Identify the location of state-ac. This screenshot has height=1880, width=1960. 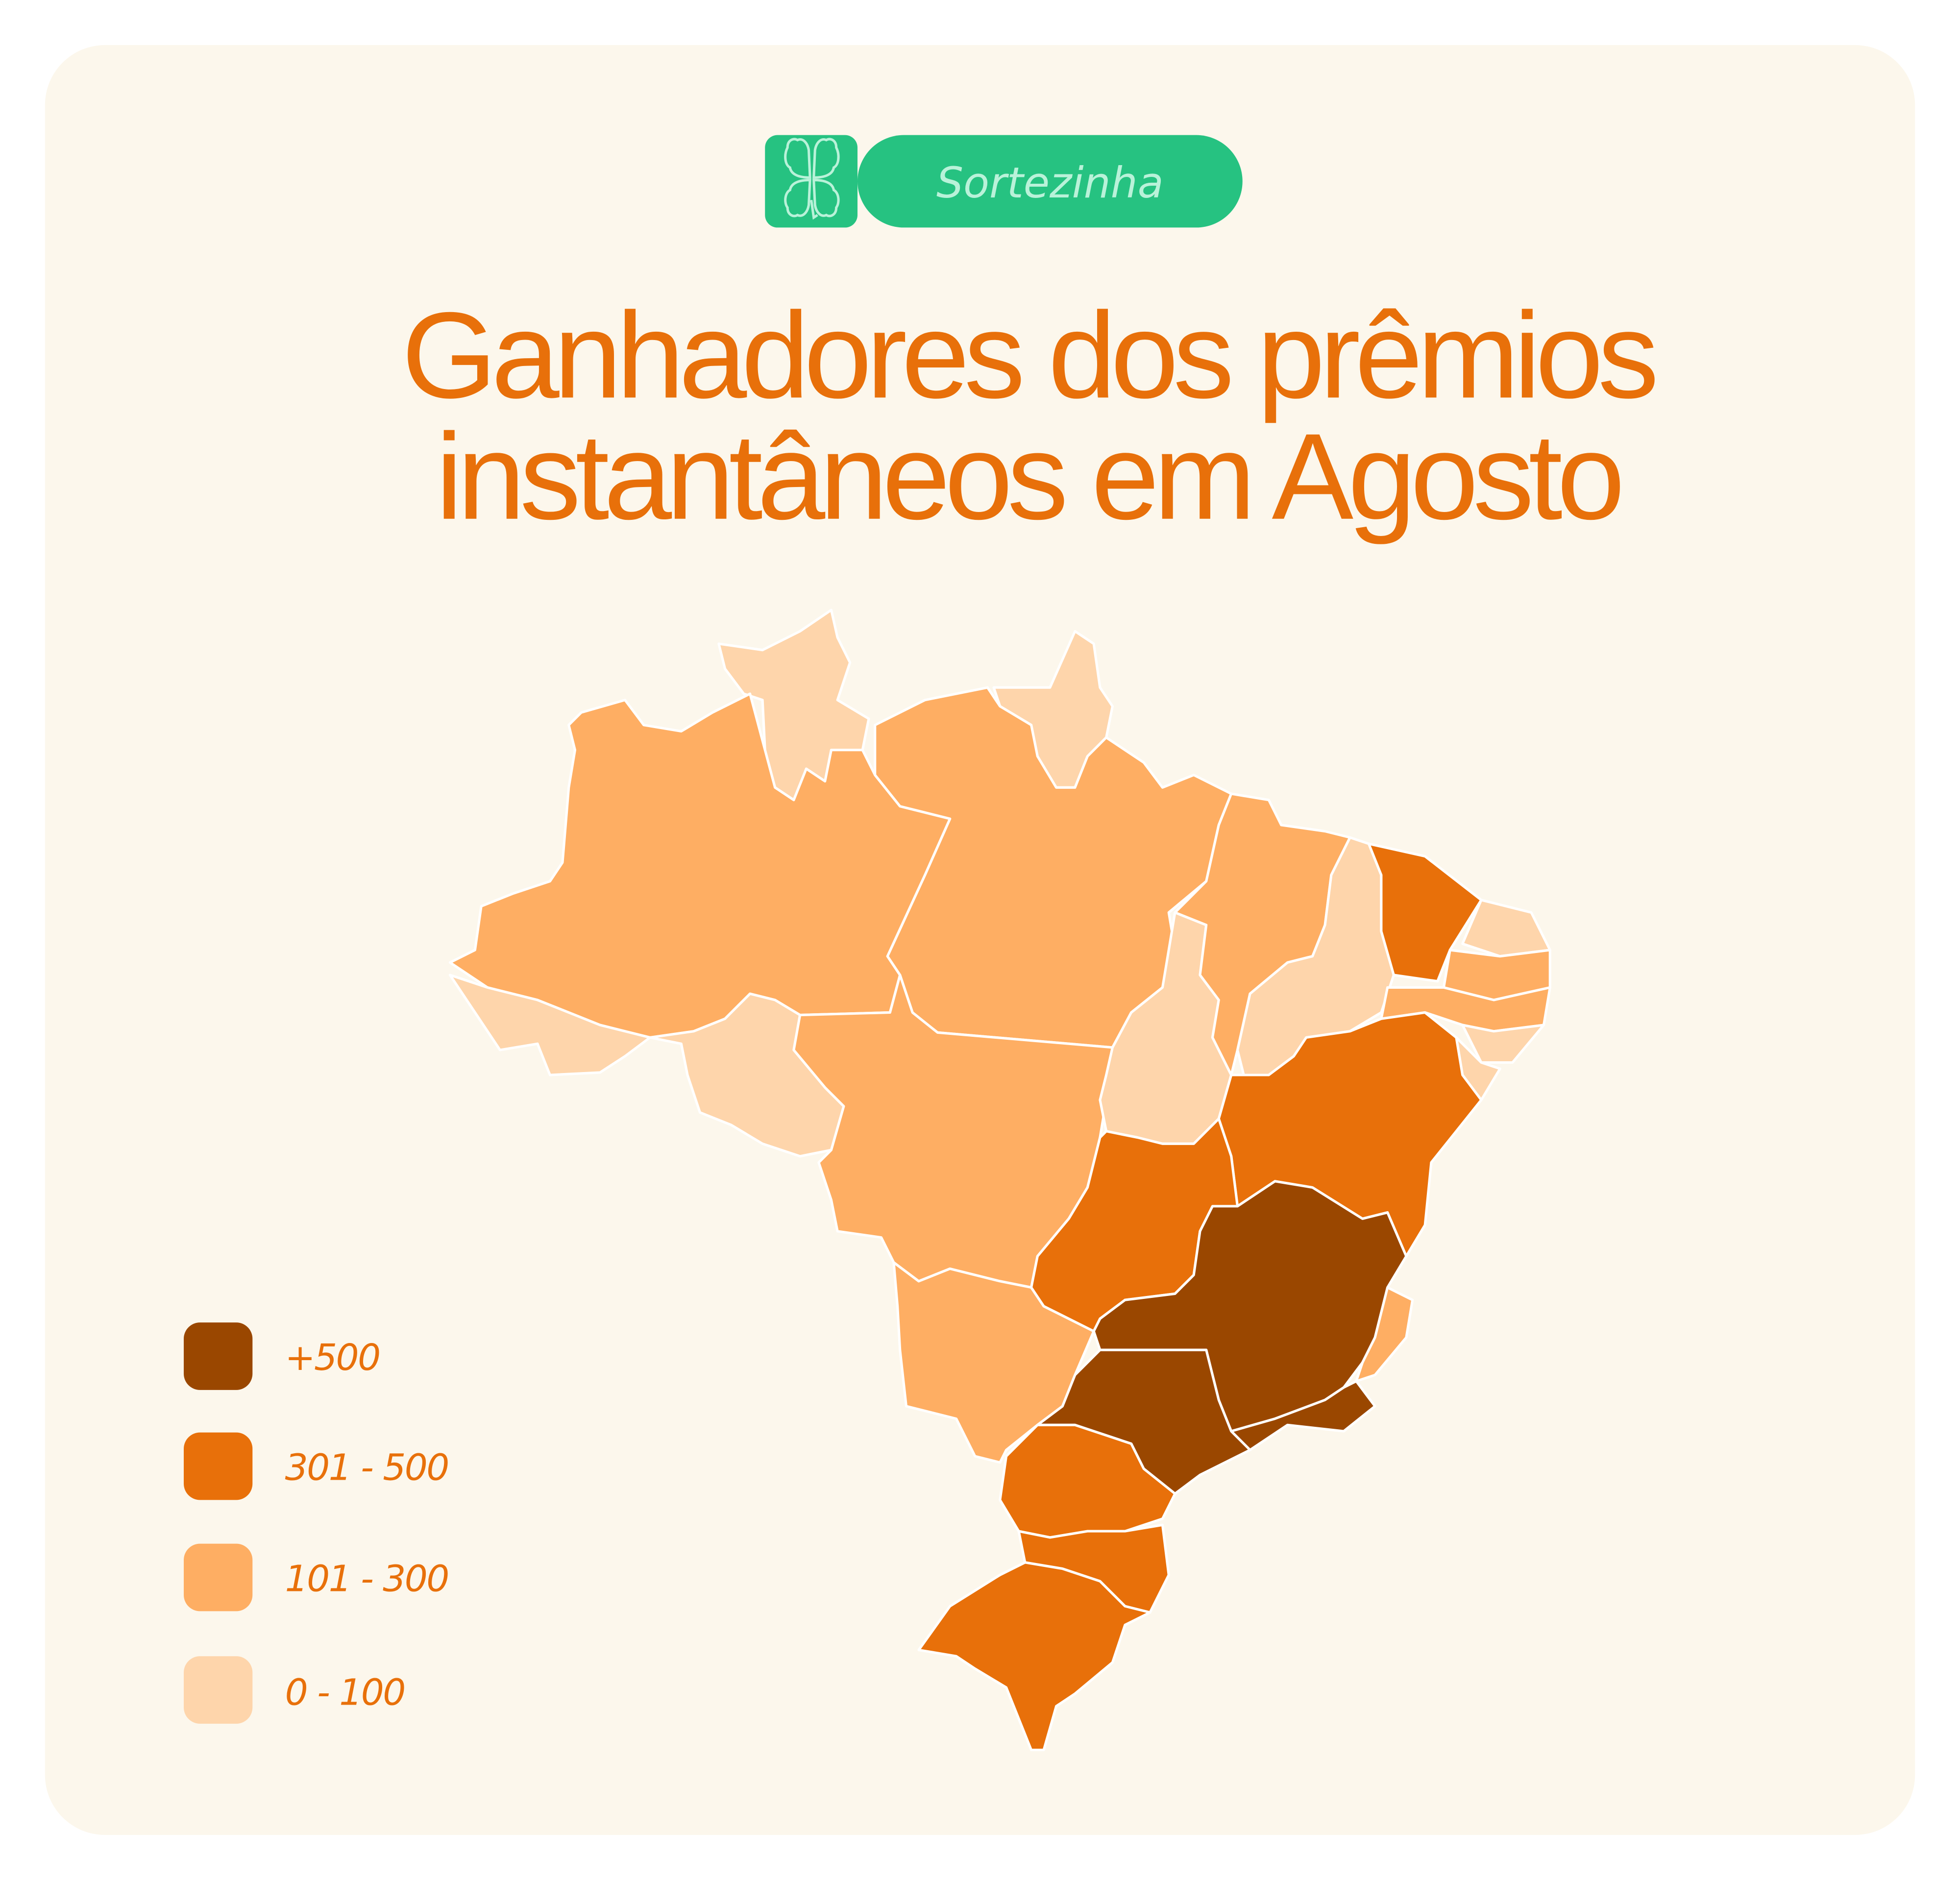
(550, 1025).